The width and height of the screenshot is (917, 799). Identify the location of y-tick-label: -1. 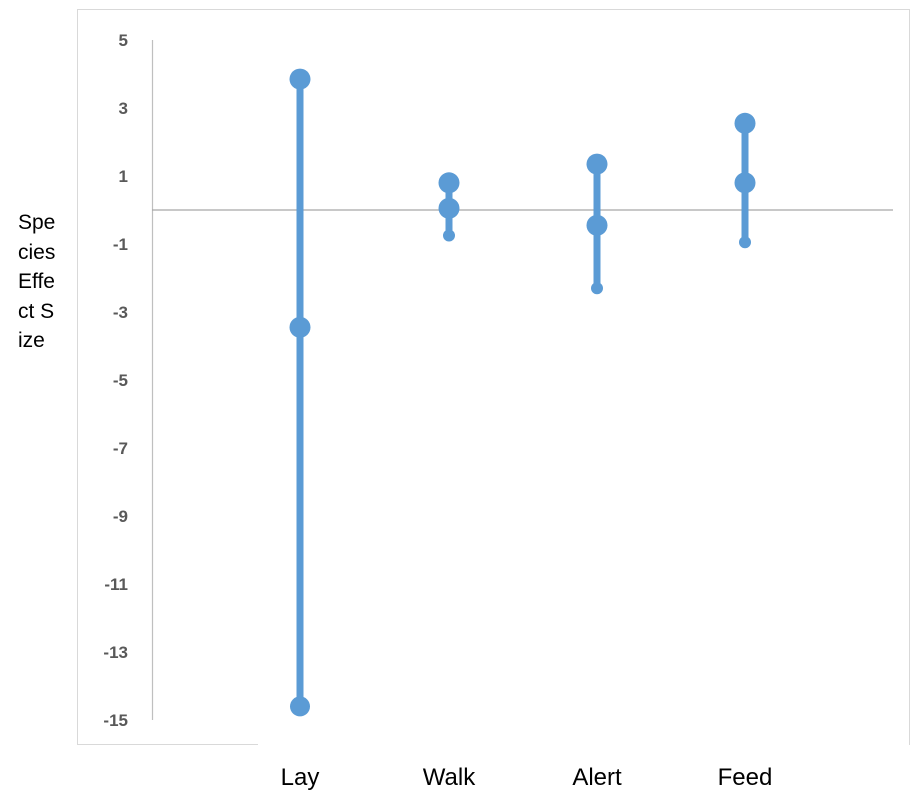
(120, 244).